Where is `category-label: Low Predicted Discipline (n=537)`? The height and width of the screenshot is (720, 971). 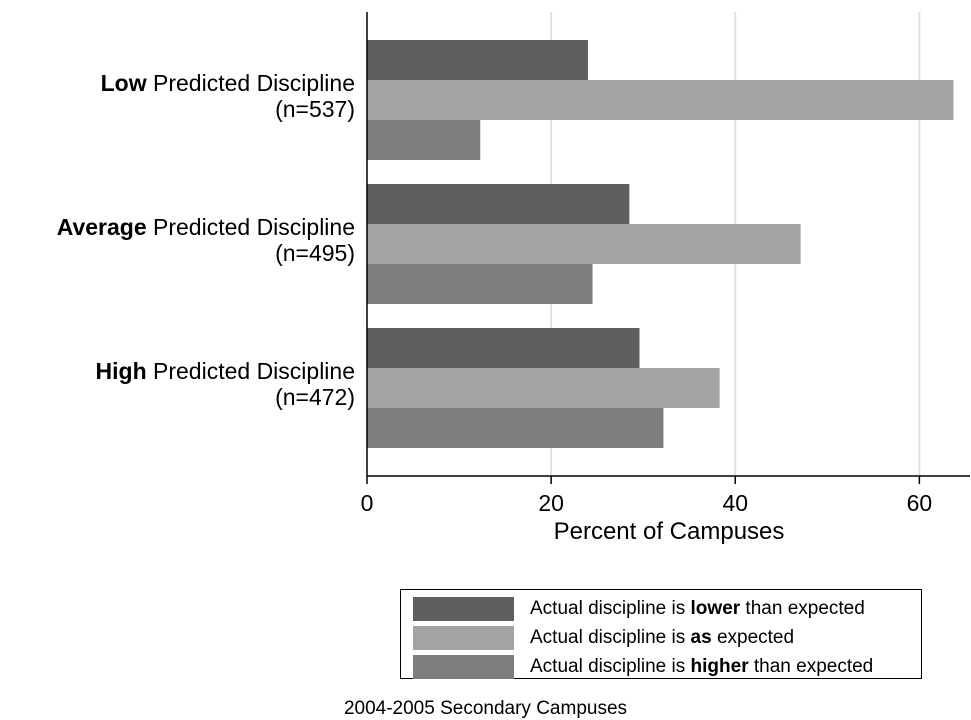 category-label: Low Predicted Discipline (n=537) is located at coordinates (227, 96).